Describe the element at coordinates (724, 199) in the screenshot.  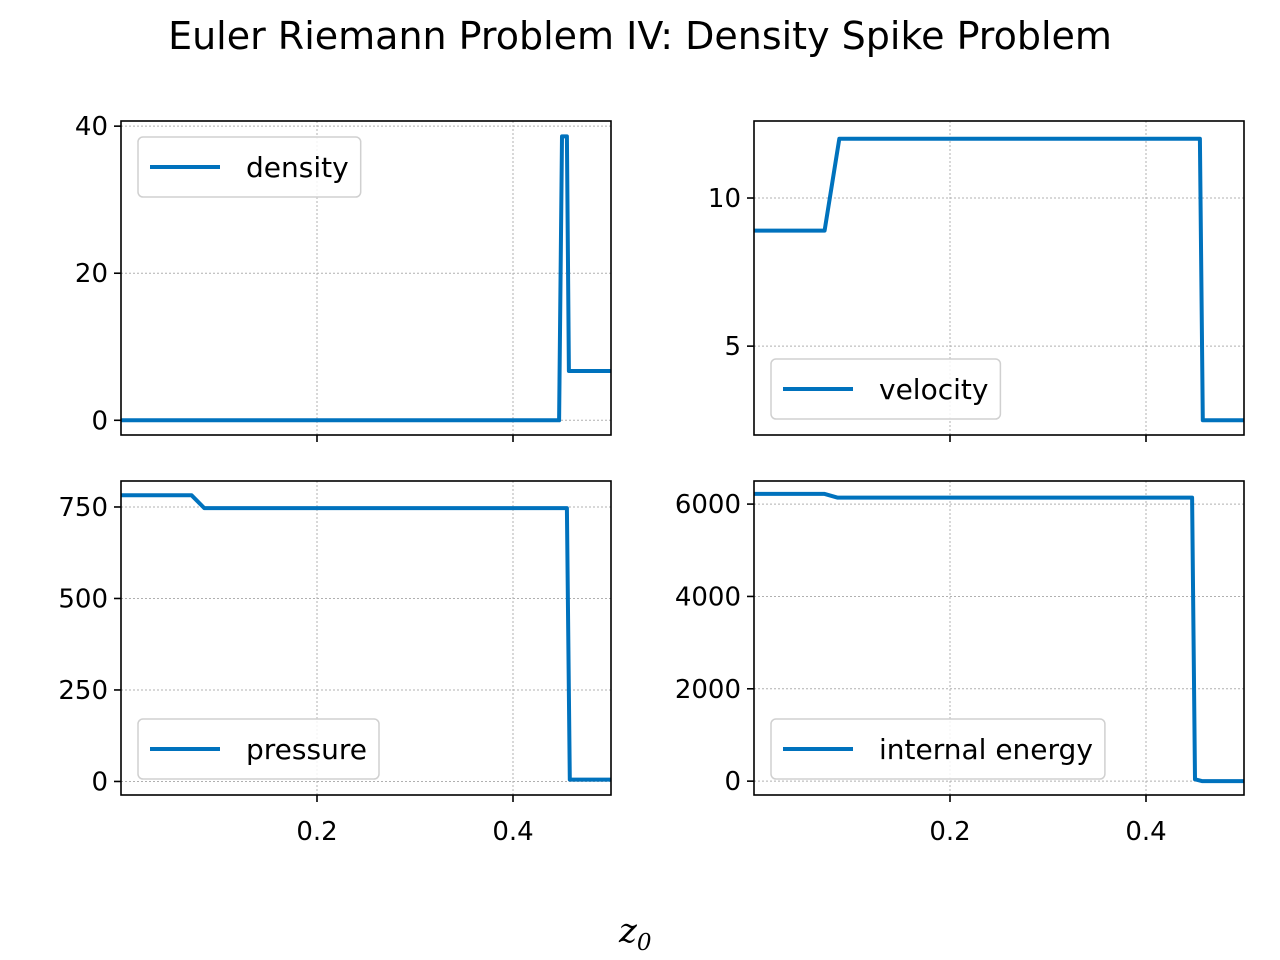
I see `y-tick-label: 10` at that location.